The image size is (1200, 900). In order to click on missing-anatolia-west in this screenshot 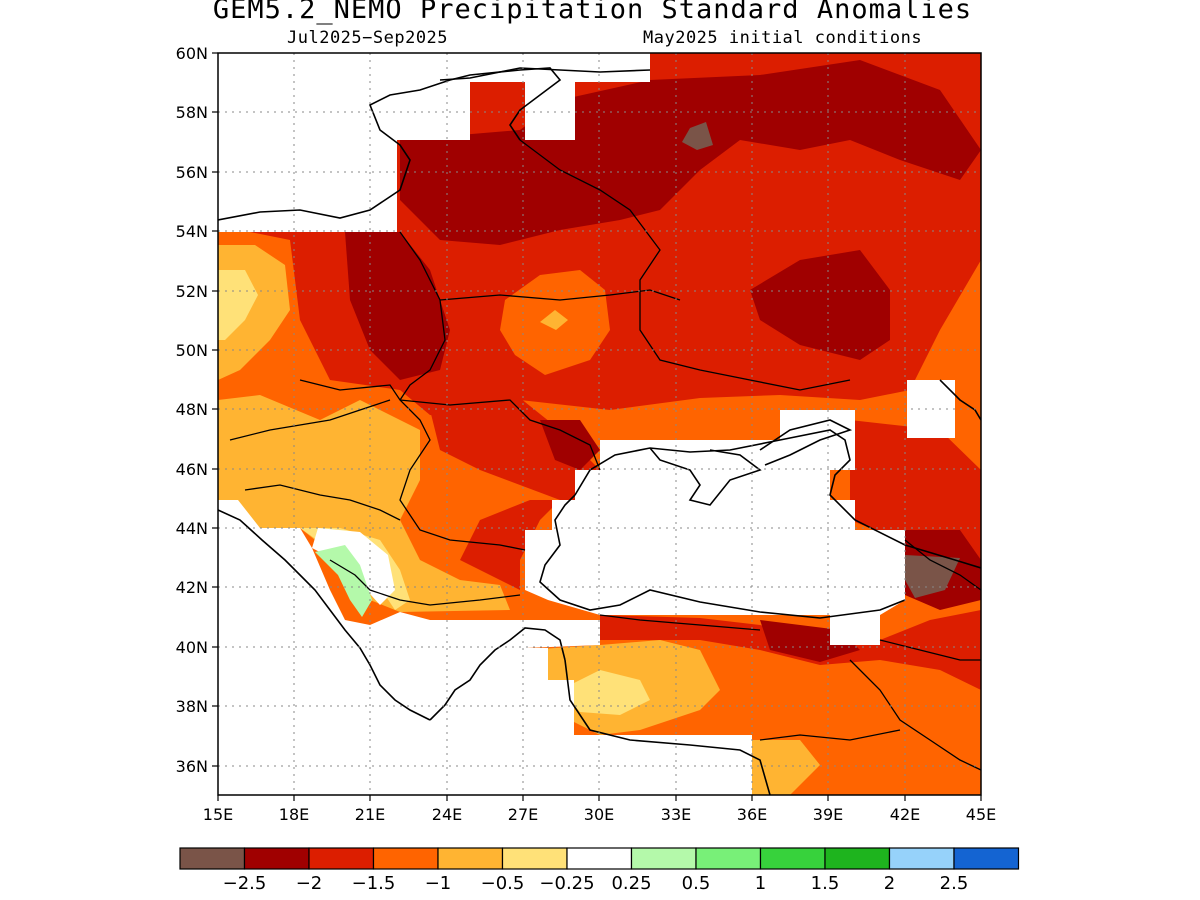, I will do `click(560, 634)`.